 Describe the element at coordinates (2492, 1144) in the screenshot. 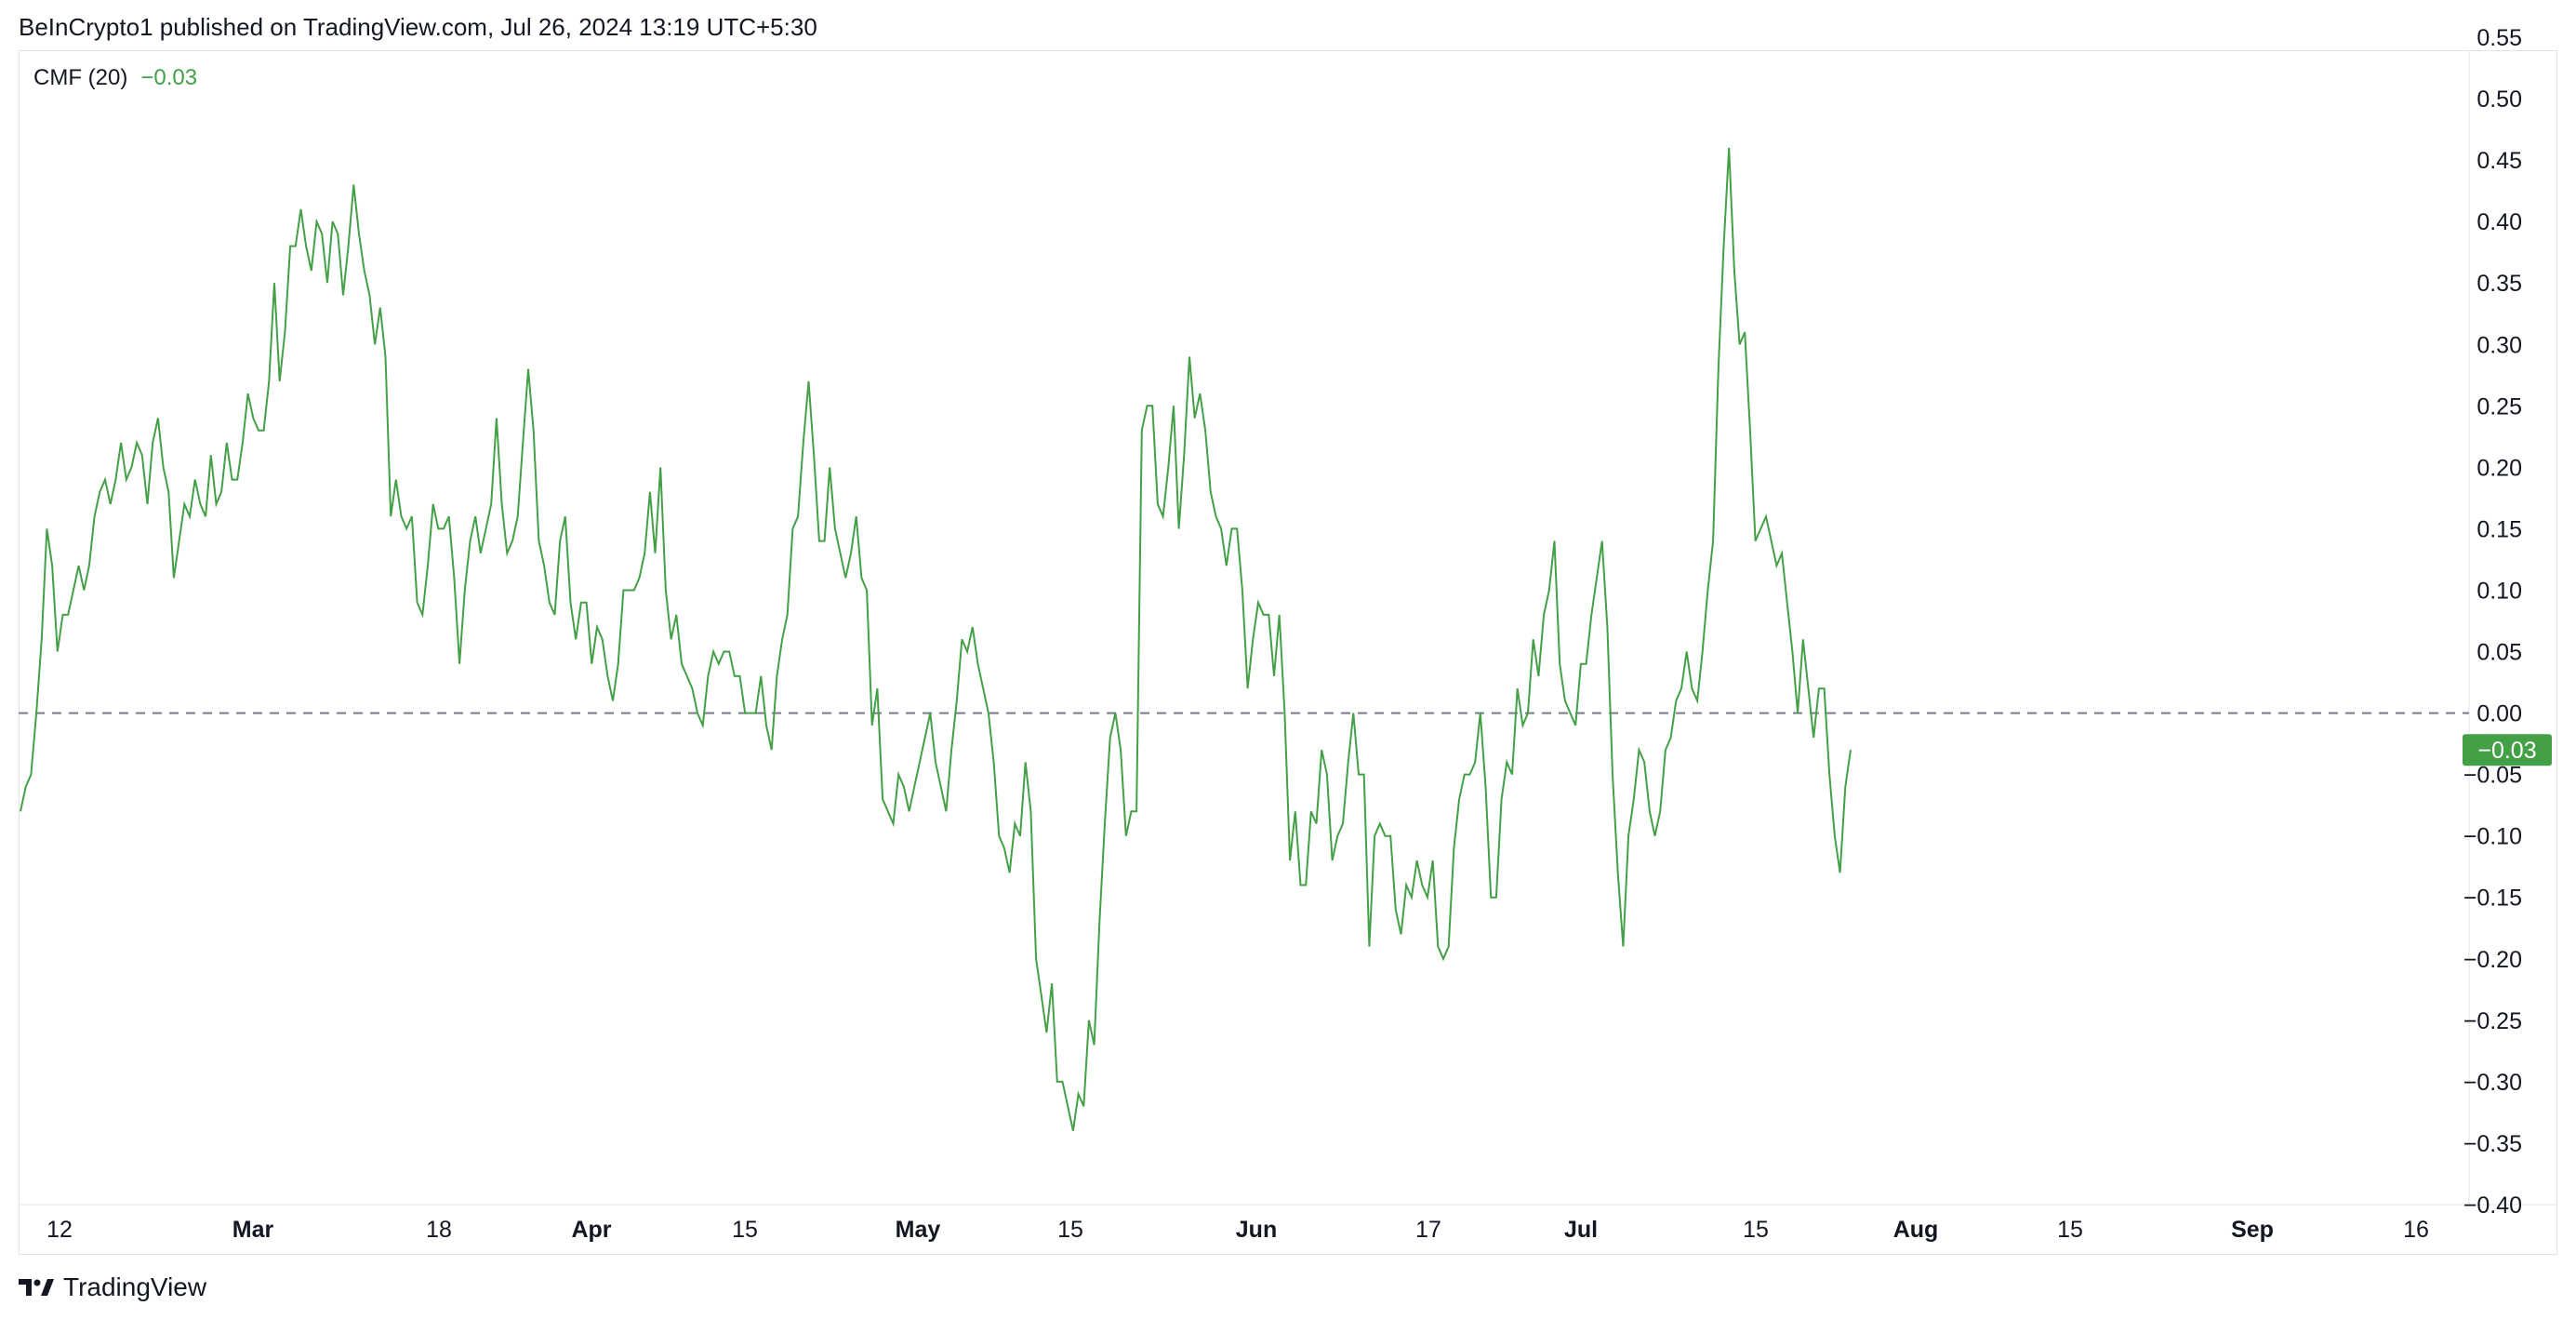

I see `y-tick-label: −0.35` at that location.